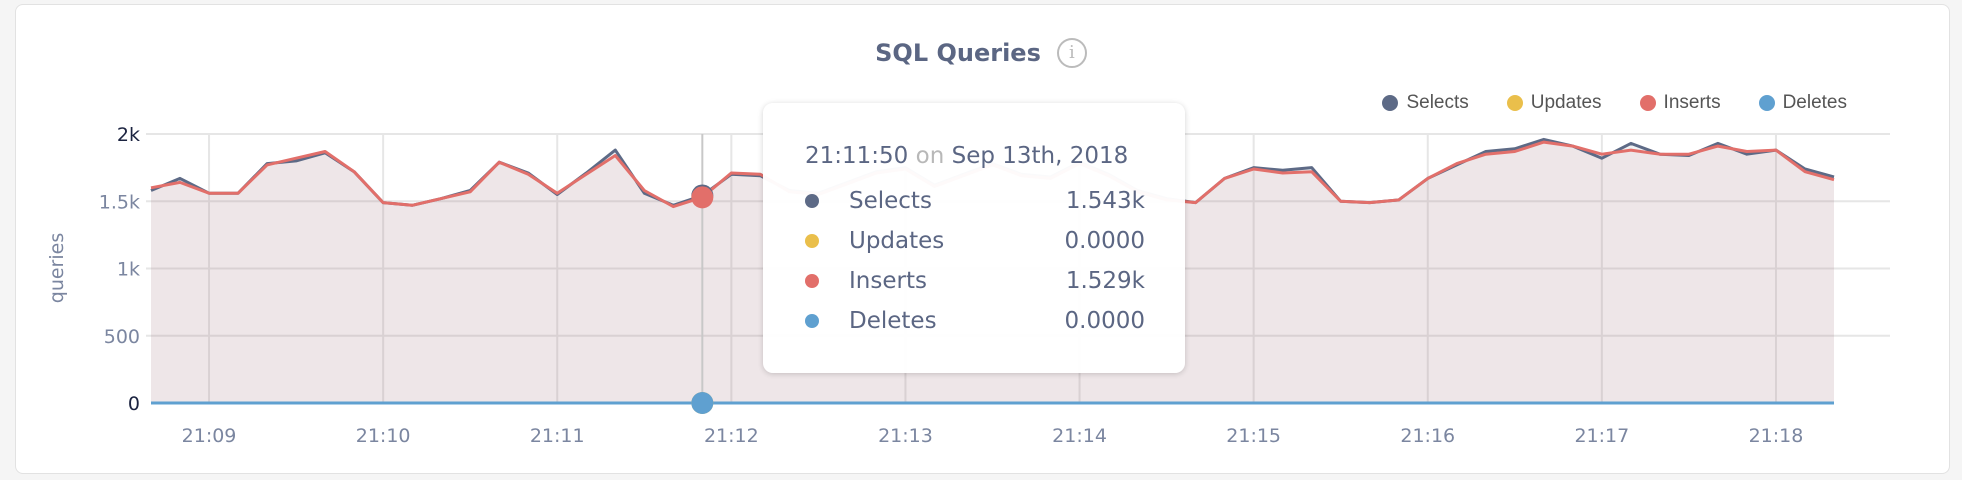 The height and width of the screenshot is (480, 1962). I want to click on y-tick-label: 2k, so click(128, 135).